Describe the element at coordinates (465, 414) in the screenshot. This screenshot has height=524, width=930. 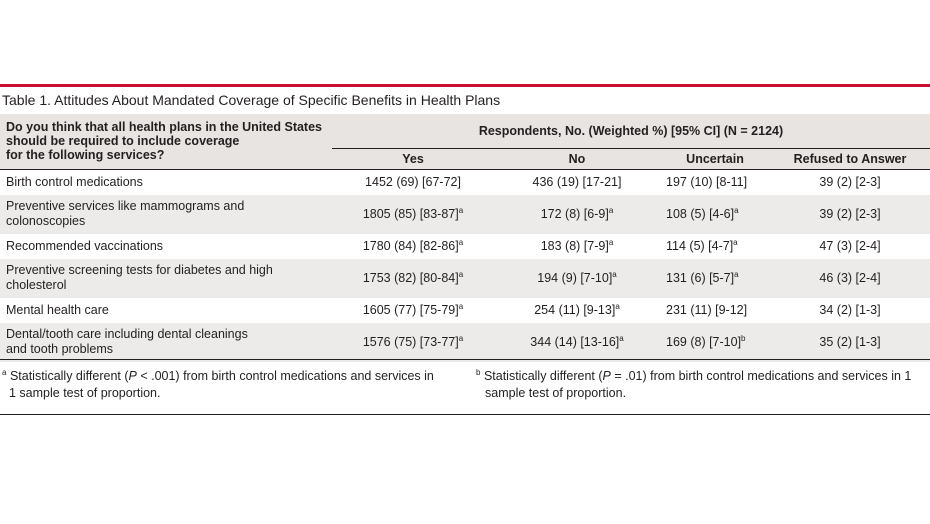
I see `footnote-bottom-rule` at that location.